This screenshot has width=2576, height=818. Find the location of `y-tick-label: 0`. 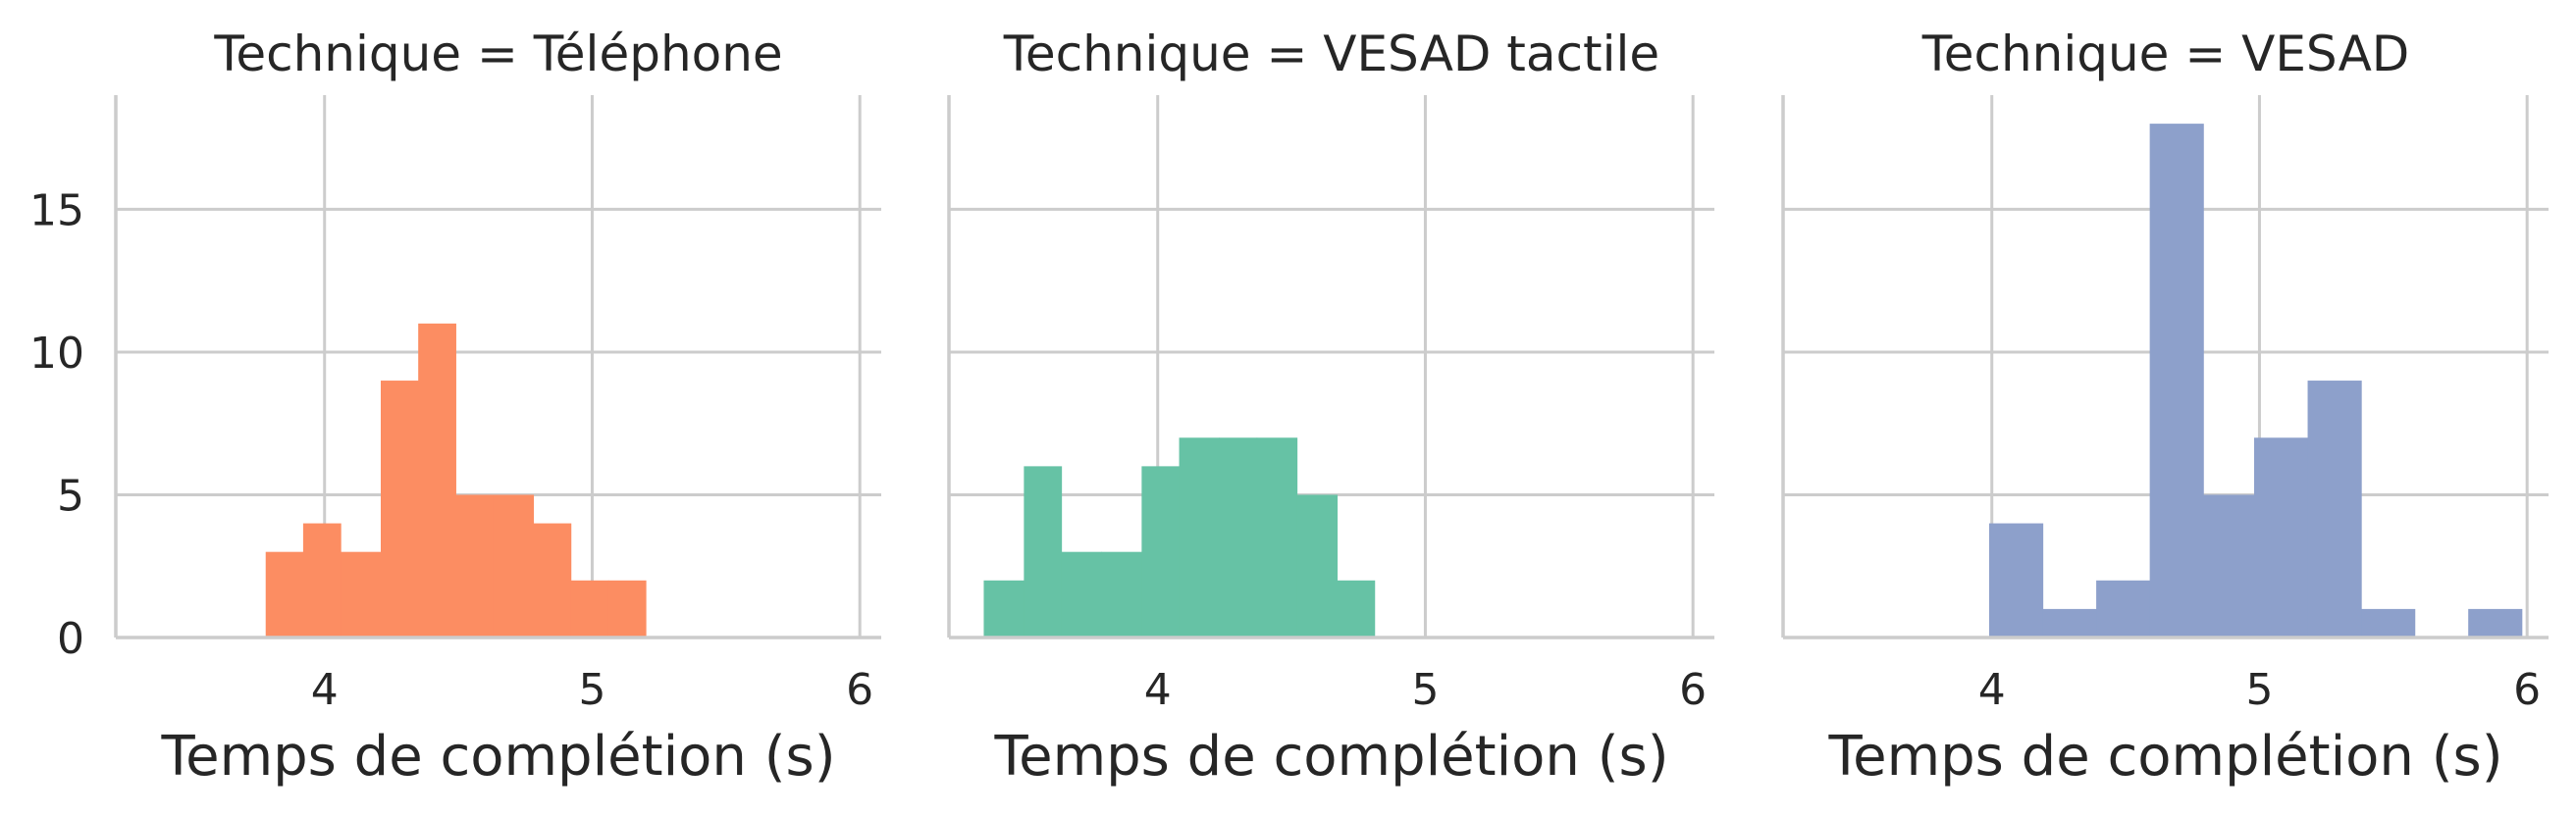

y-tick-label: 0 is located at coordinates (70, 639).